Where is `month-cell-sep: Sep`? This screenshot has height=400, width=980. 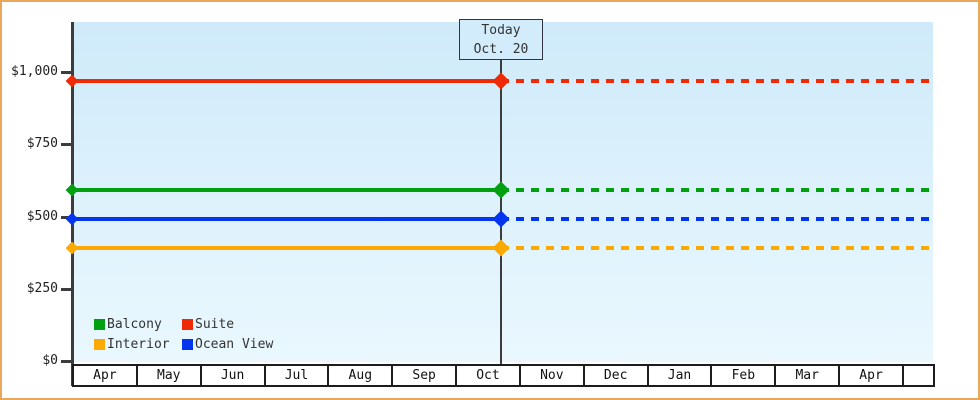
month-cell-sep: Sep is located at coordinates (423, 375).